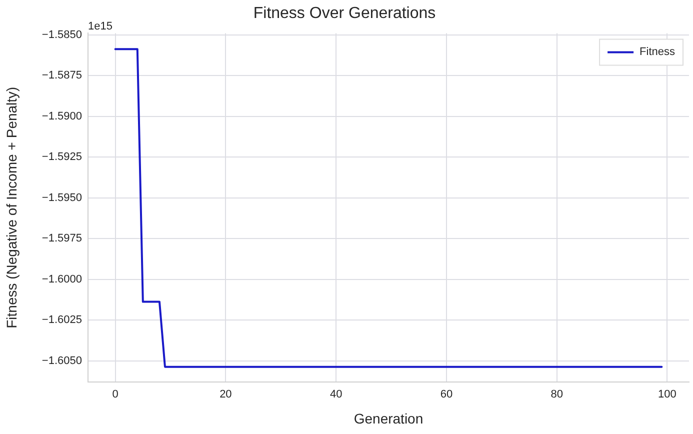 The image size is (693, 434). I want to click on x-tick-label: 100, so click(667, 394).